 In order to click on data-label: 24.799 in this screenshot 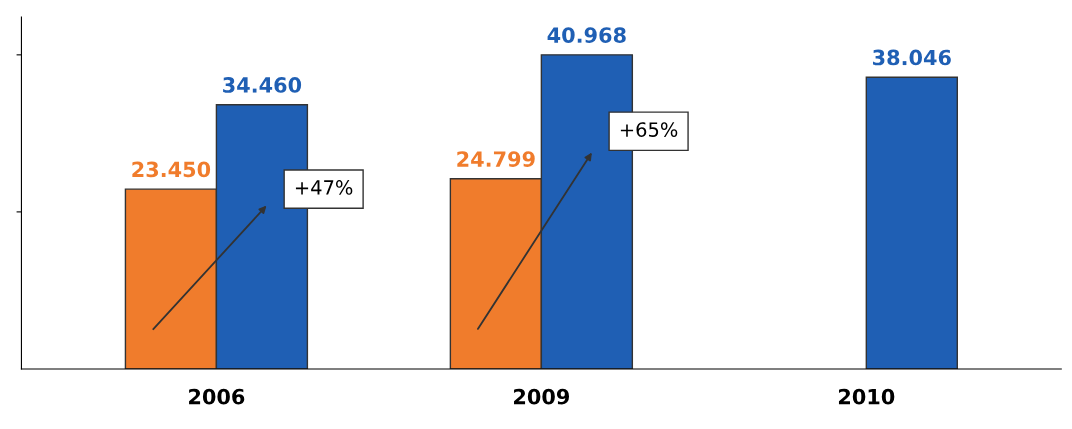, I will do `click(496, 159)`.